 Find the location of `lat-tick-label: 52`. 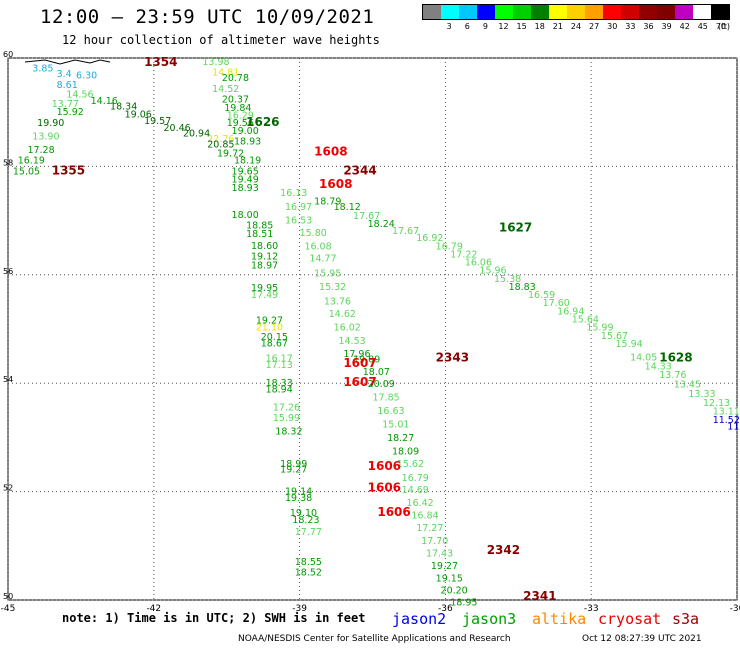

lat-tick-label: 52 is located at coordinates (8, 488).